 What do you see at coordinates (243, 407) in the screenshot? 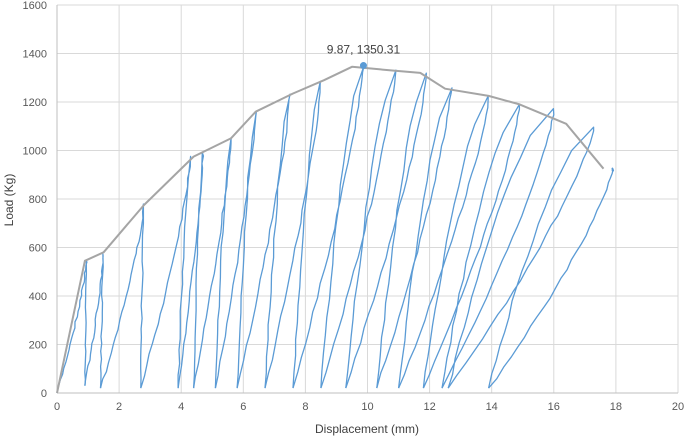
I see `x-tick-label: 6` at bounding box center [243, 407].